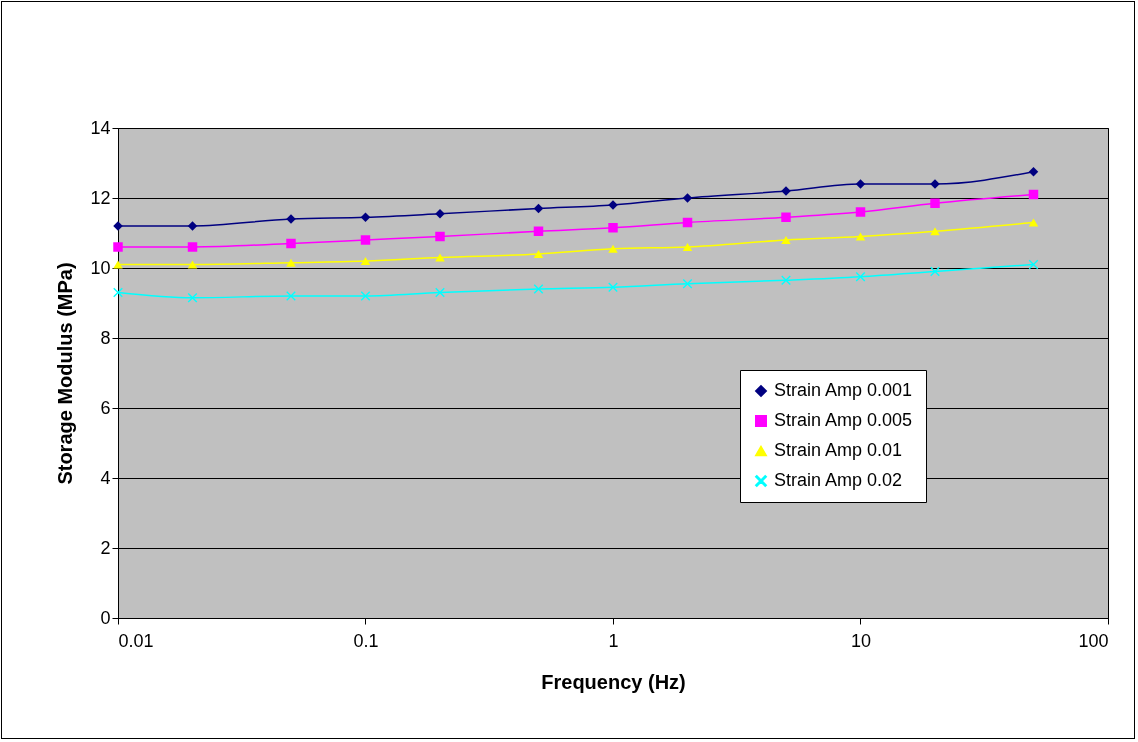  I want to click on y-tick-label: 12, so click(100, 197).